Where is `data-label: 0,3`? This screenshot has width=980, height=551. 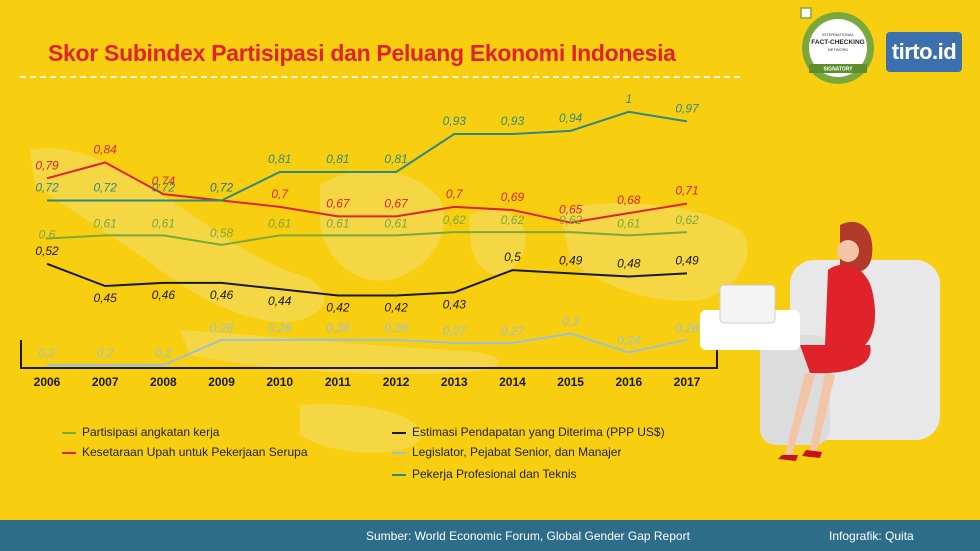 data-label: 0,3 is located at coordinates (570, 322).